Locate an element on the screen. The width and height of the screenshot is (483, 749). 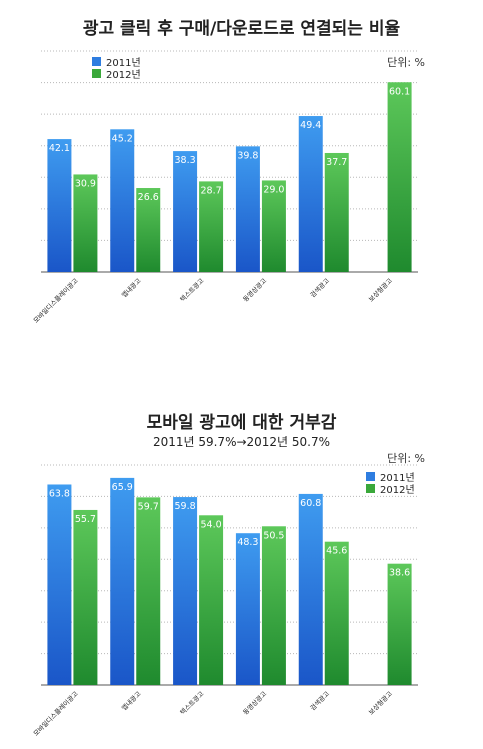
chart-title: 광고 클릭 후 구매/다운로드로 연결되는 비율 is located at coordinates (241, 29).